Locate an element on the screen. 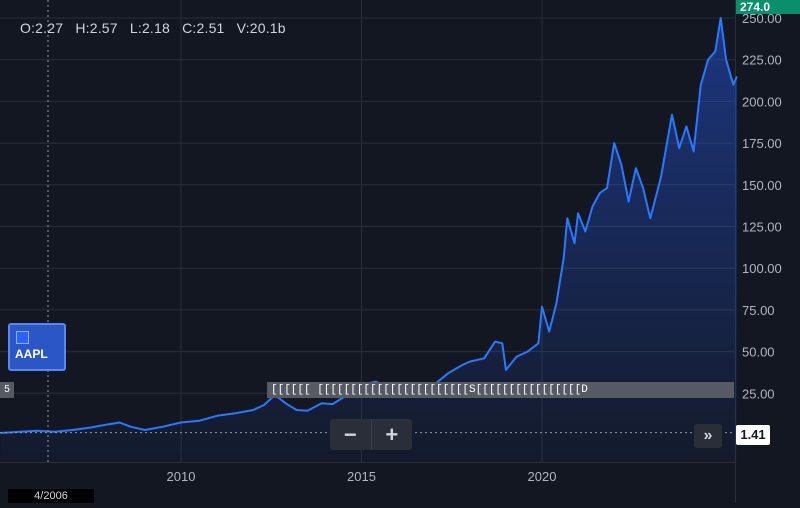  y-tick-label: 100.00 is located at coordinates (762, 268).